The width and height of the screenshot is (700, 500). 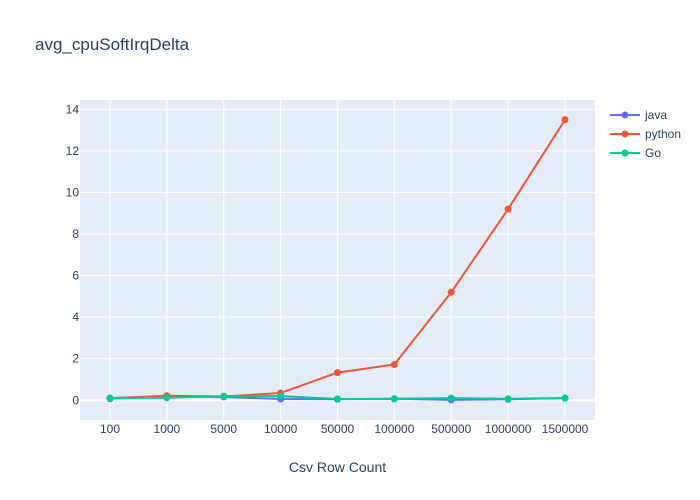 What do you see at coordinates (281, 429) in the screenshot?
I see `x-tick-label: 10000` at bounding box center [281, 429].